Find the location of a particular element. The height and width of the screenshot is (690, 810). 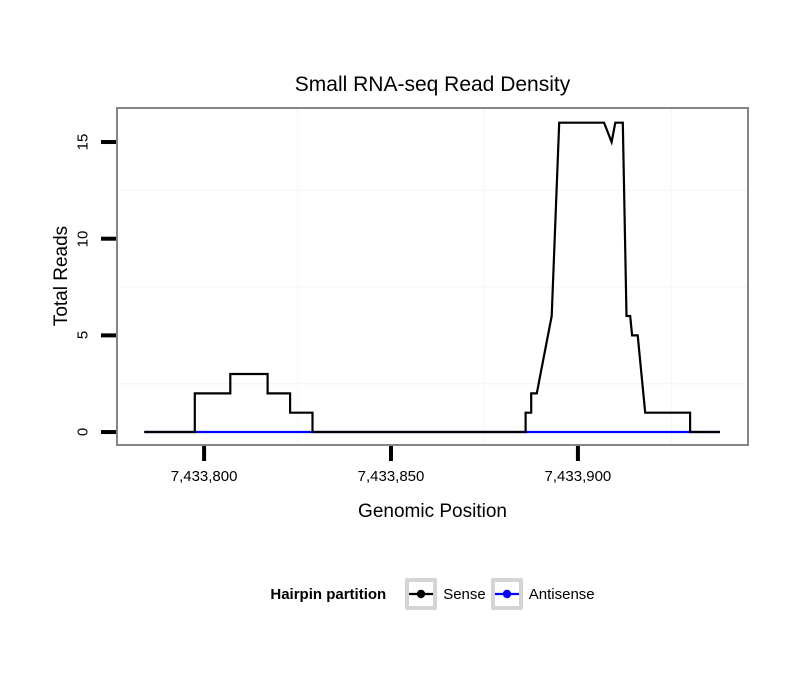

y-tick-label: 0 is located at coordinates (83, 432).